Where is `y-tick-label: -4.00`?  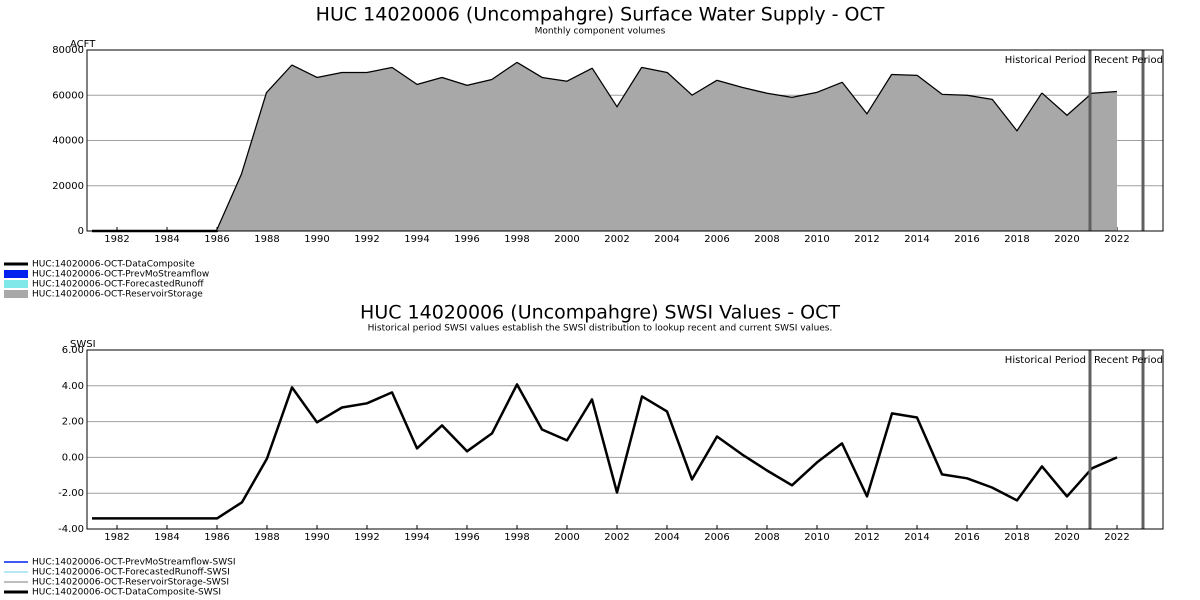
y-tick-label: -4.00 is located at coordinates (71, 529).